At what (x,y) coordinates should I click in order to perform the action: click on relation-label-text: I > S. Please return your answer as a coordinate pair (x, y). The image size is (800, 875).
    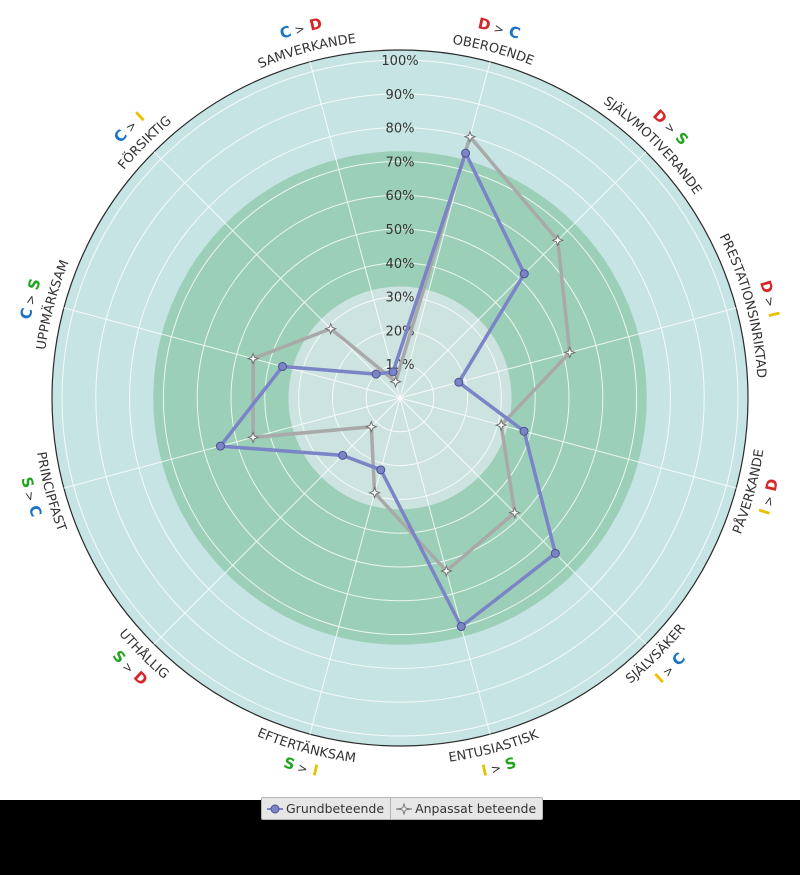
    Looking at the image, I should click on (499, 766).